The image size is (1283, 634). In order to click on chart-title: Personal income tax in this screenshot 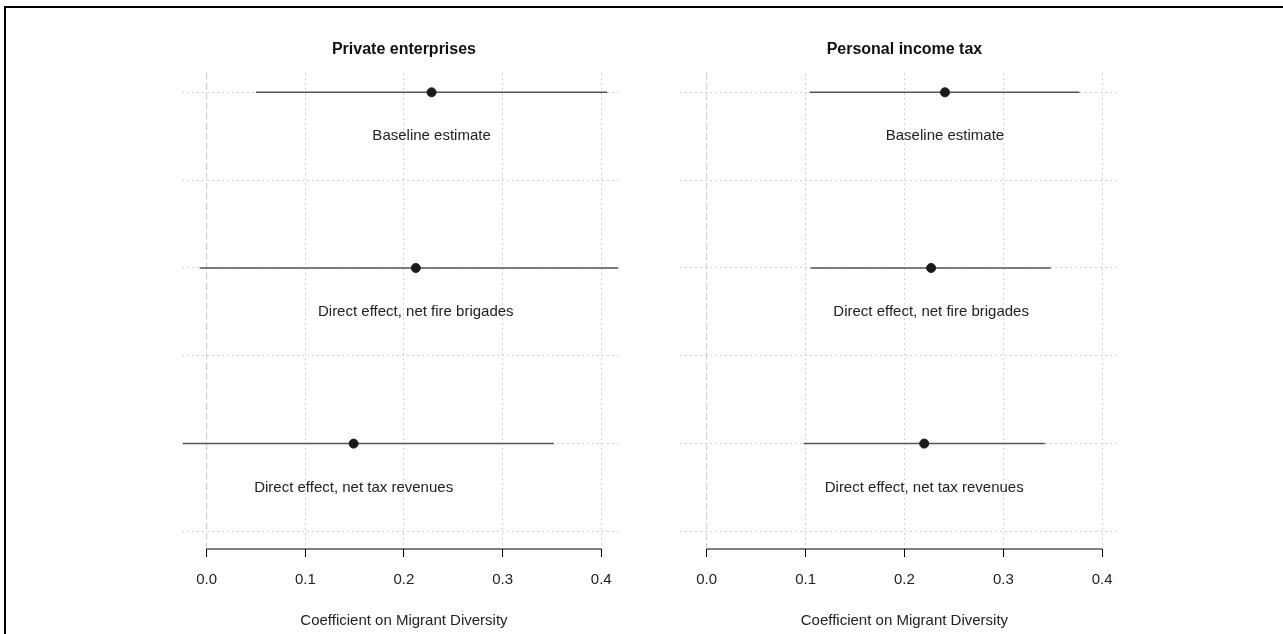, I will do `click(904, 49)`.